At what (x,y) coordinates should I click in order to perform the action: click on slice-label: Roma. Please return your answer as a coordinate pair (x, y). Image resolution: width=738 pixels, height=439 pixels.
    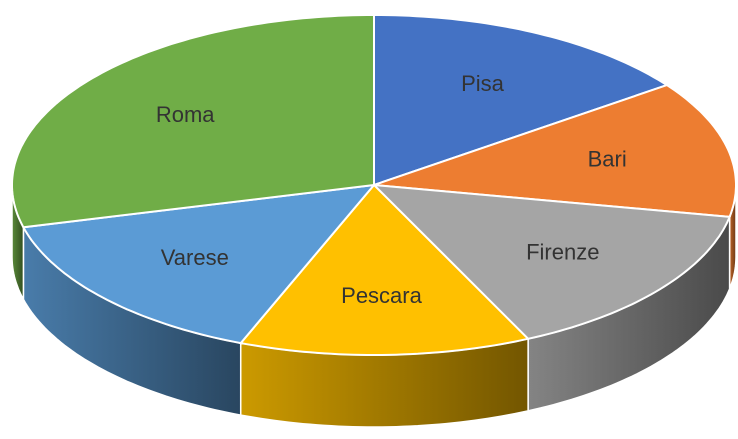
    Looking at the image, I should click on (185, 114).